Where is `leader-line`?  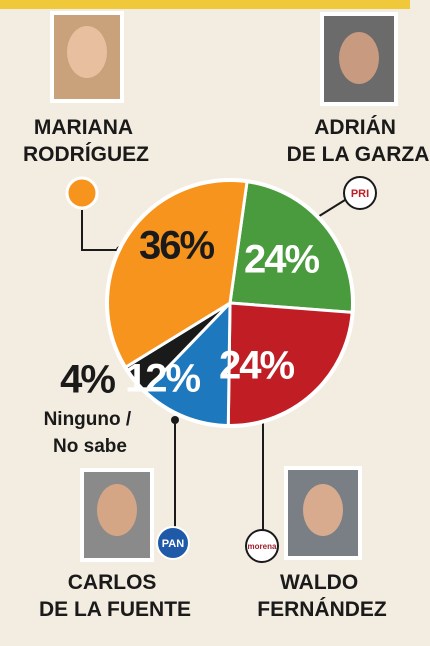 leader-line is located at coordinates (100, 230).